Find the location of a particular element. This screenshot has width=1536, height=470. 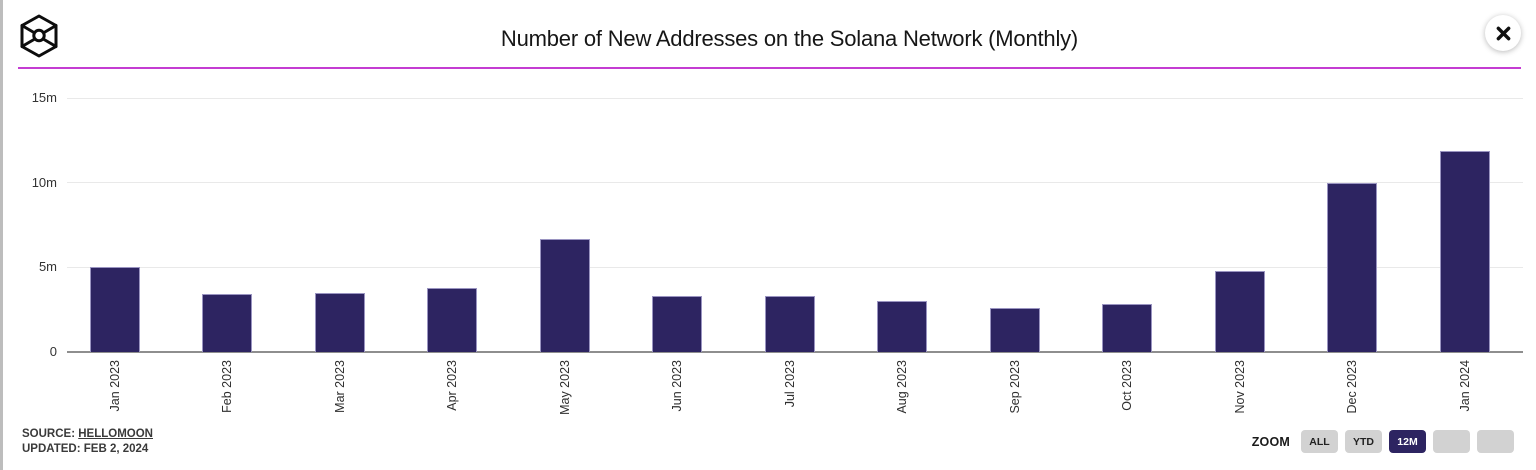

close-button is located at coordinates (1503, 33).